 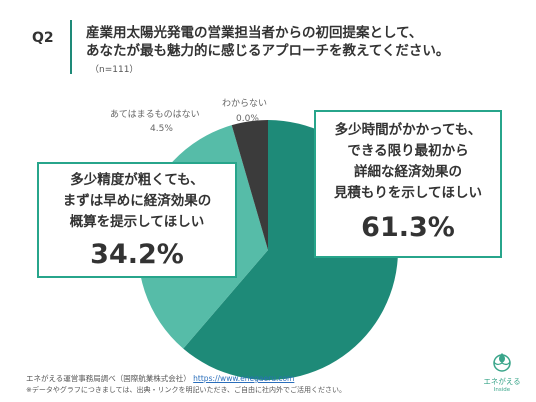 What do you see at coordinates (254, 33) in the screenshot?
I see `question-title-line1: 産業用太陽光発電の営業担当者からの初回提案として、` at bounding box center [254, 33].